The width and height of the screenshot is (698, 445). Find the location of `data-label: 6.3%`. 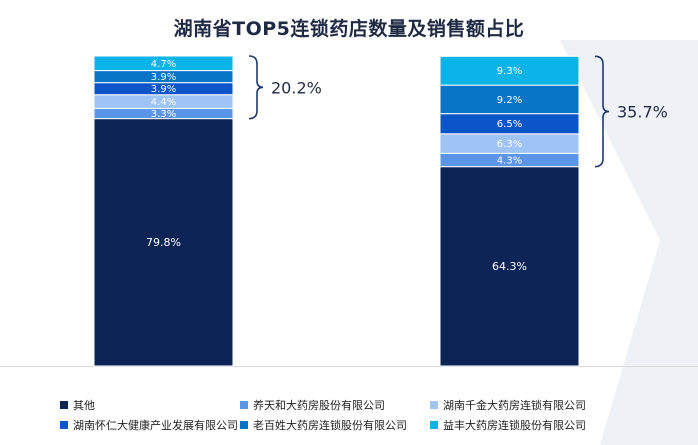

data-label: 6.3% is located at coordinates (509, 144).